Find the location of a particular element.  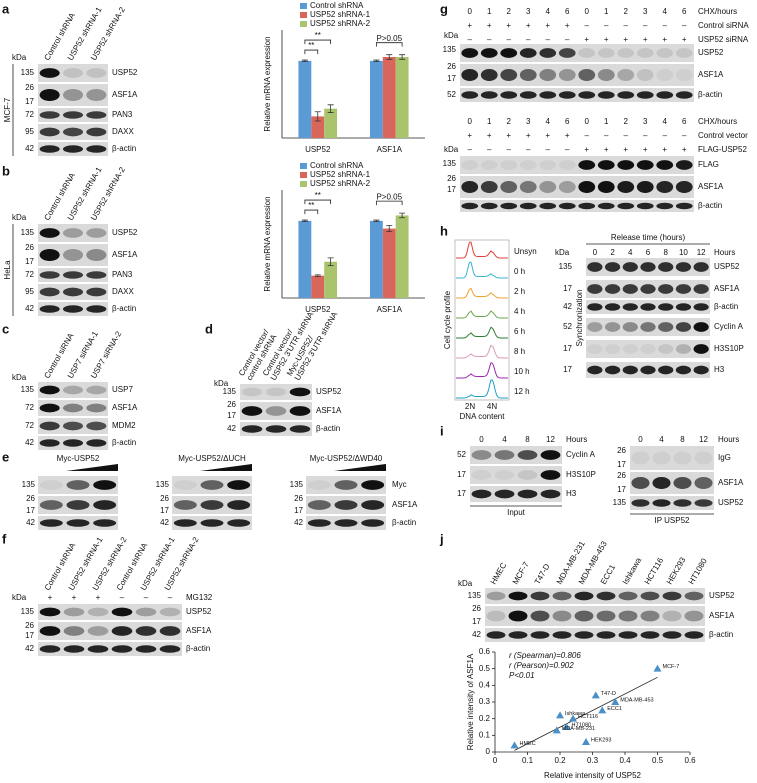

caption: IP USP52 is located at coordinates (673, 520).